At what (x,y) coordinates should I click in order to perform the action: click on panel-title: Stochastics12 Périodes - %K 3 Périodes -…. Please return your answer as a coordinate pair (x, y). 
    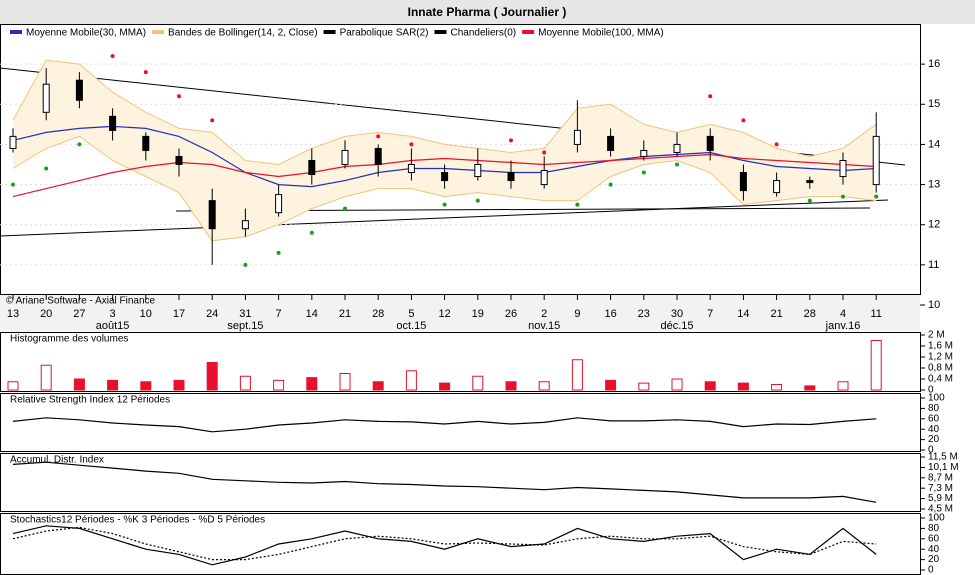
    Looking at the image, I should click on (137, 520).